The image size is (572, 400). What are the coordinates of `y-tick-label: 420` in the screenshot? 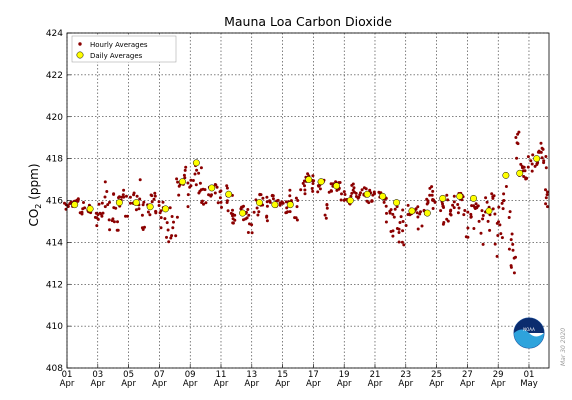 It's located at (54, 118).